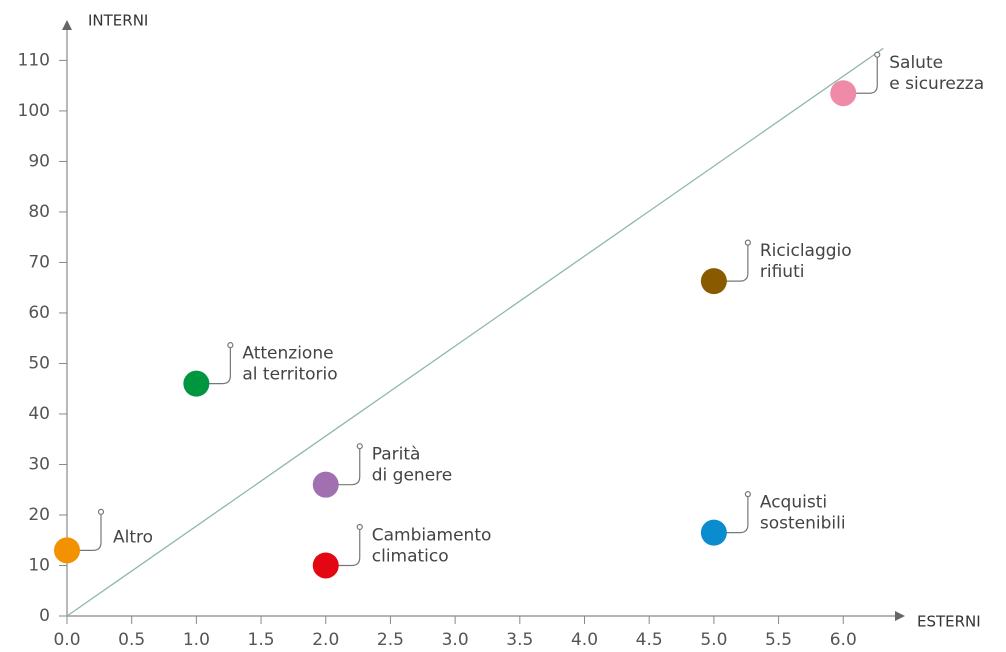  Describe the element at coordinates (713, 640) in the screenshot. I see `x-tick-label: 5.0` at that location.